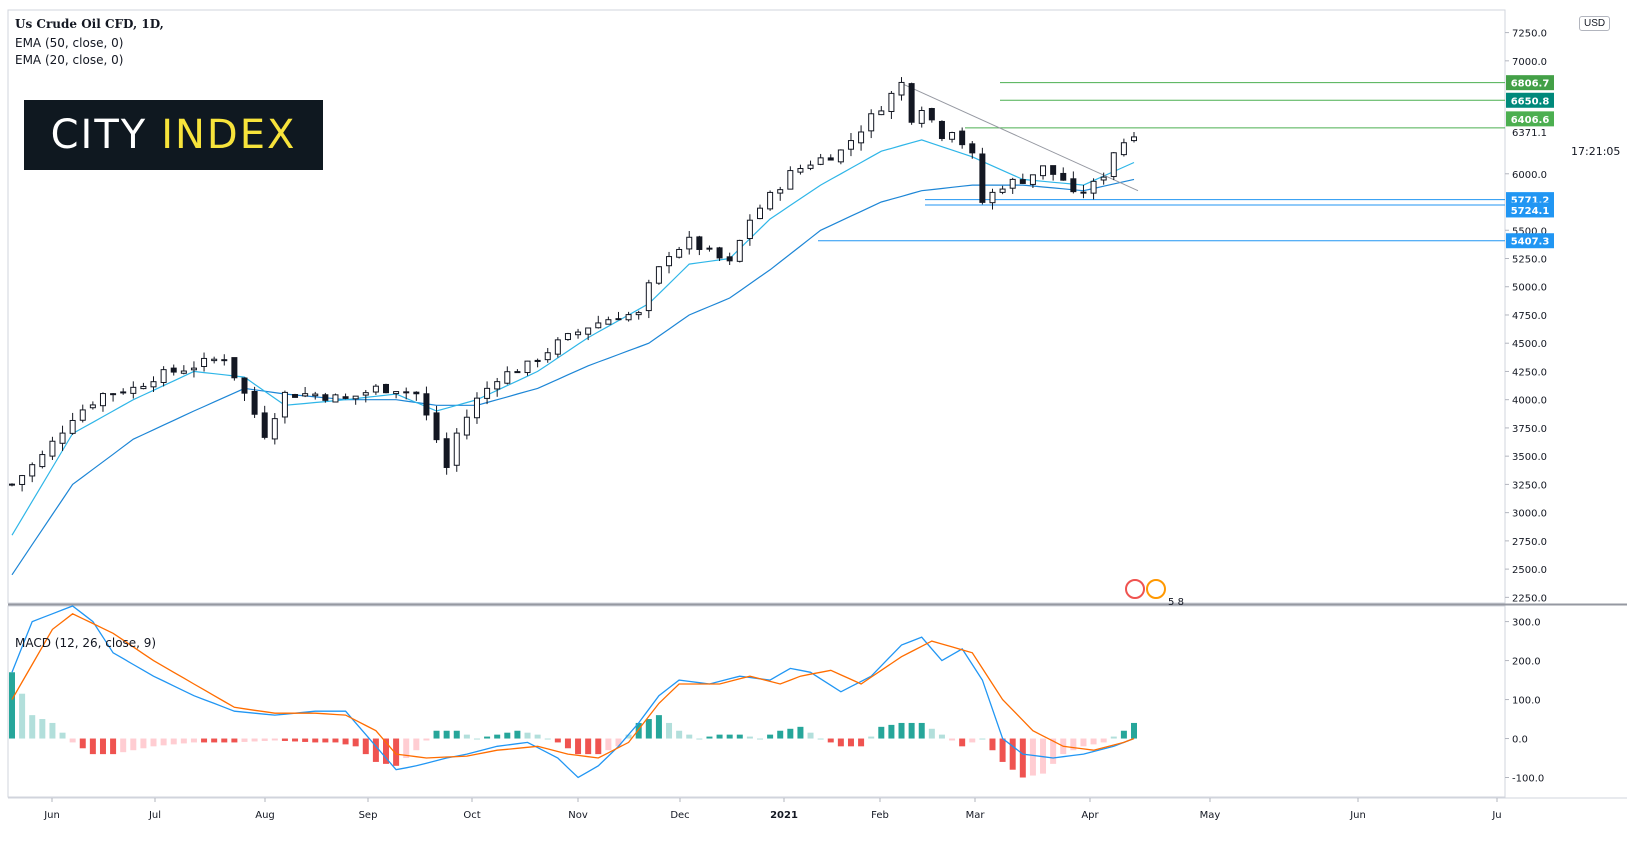  Describe the element at coordinates (1530, 242) in the screenshot. I see `support-5407-label: 5407.3` at that location.